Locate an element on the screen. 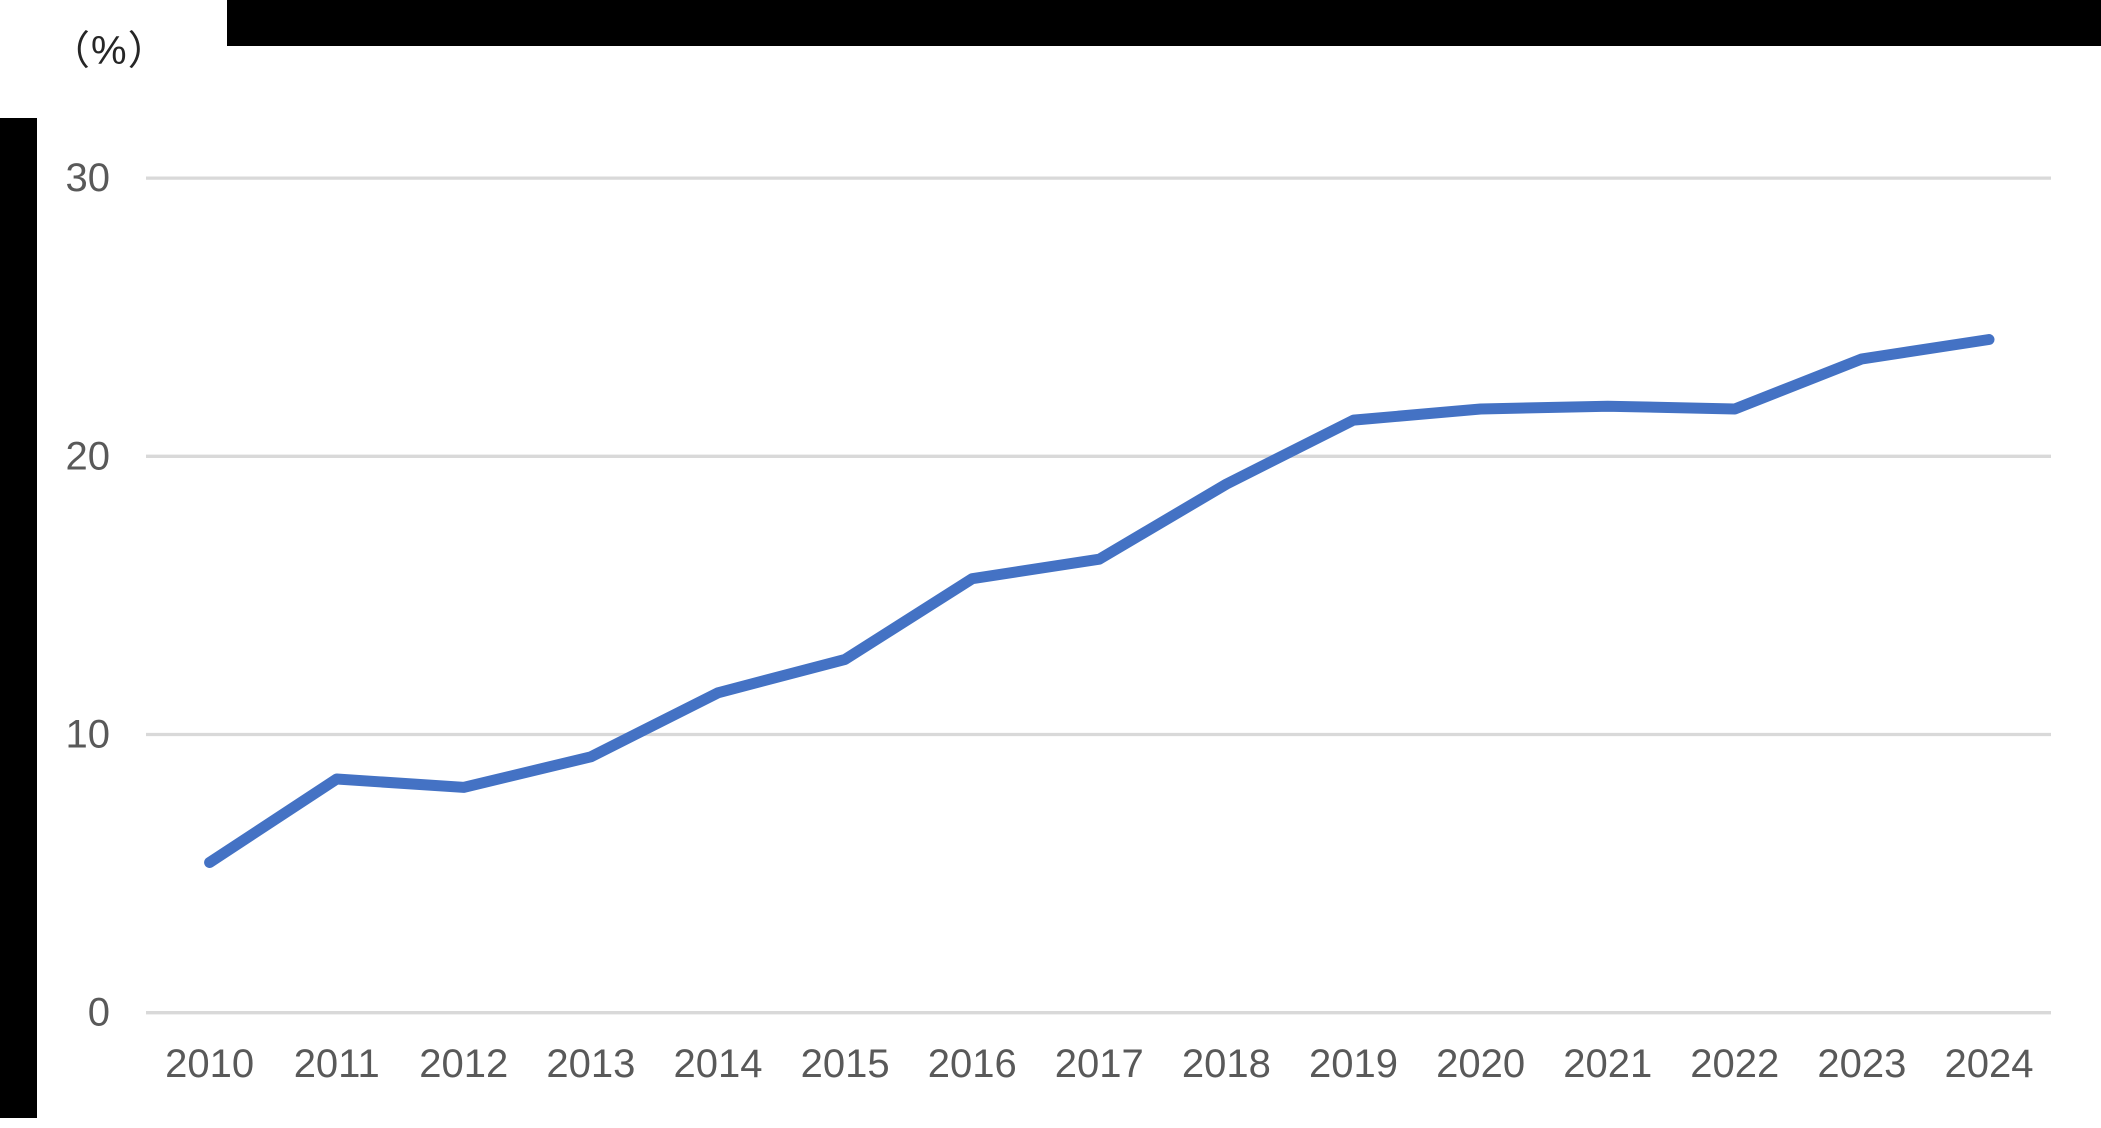 The image size is (2101, 1128). y-tick-label-30: 30 is located at coordinates (88, 178).